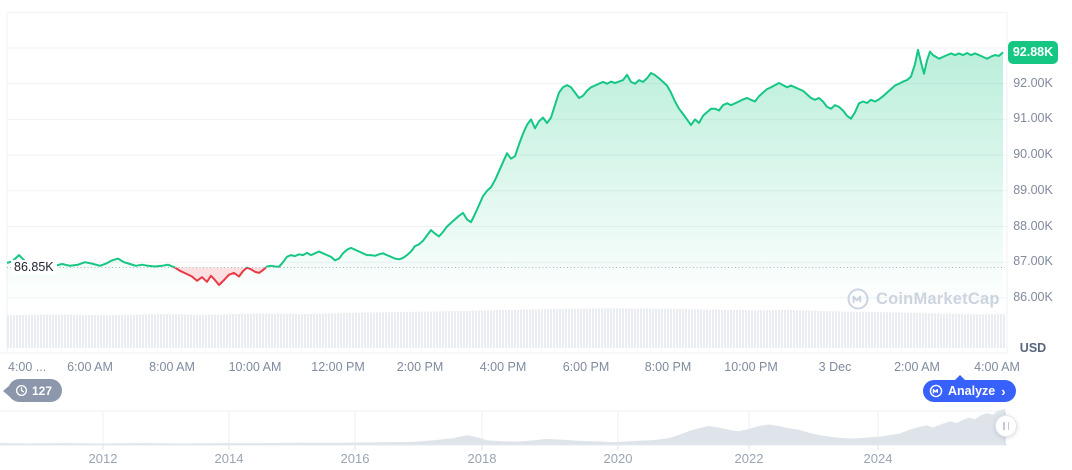  I want to click on navigator-year-label: 2022, so click(749, 458).